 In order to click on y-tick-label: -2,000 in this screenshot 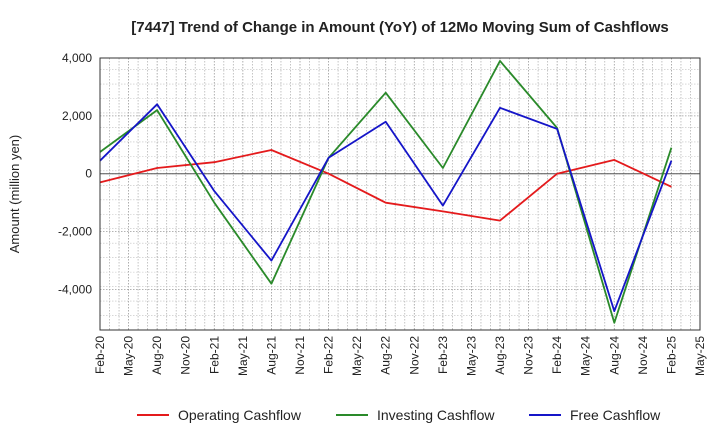, I will do `click(75, 232)`.